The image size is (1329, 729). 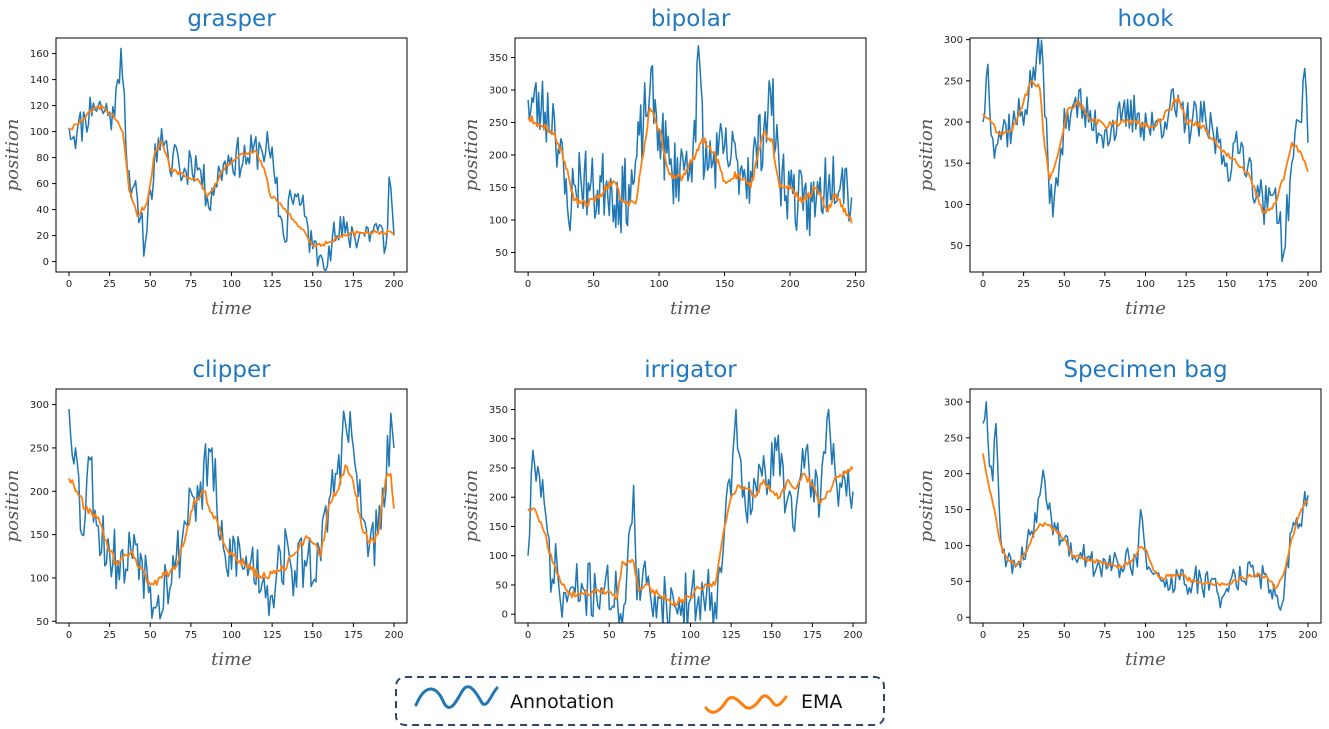 I want to click on panel-title: Specimen bag, so click(x=1145, y=370).